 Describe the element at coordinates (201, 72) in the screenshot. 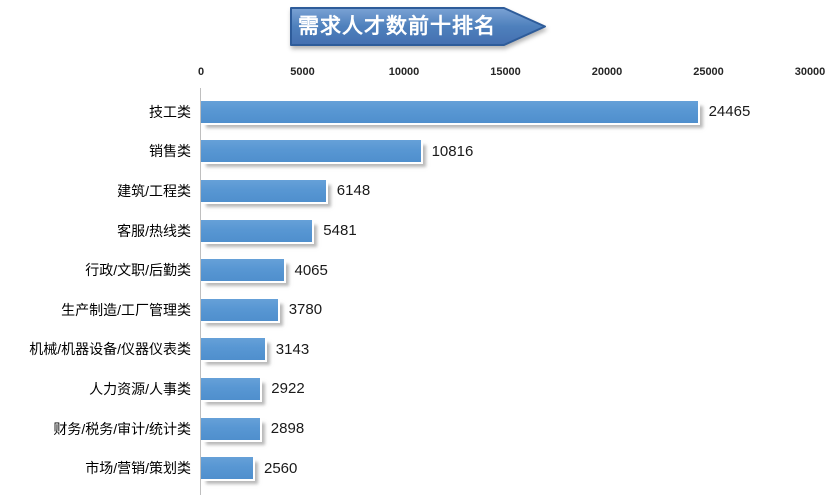

I see `x-tick-label: 0` at that location.